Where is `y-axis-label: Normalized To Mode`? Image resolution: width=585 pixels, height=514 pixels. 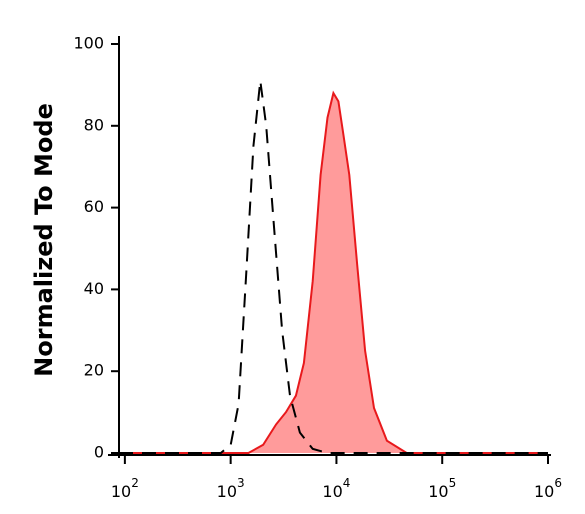
y-axis-label: Normalized To Mode is located at coordinates (44, 240).